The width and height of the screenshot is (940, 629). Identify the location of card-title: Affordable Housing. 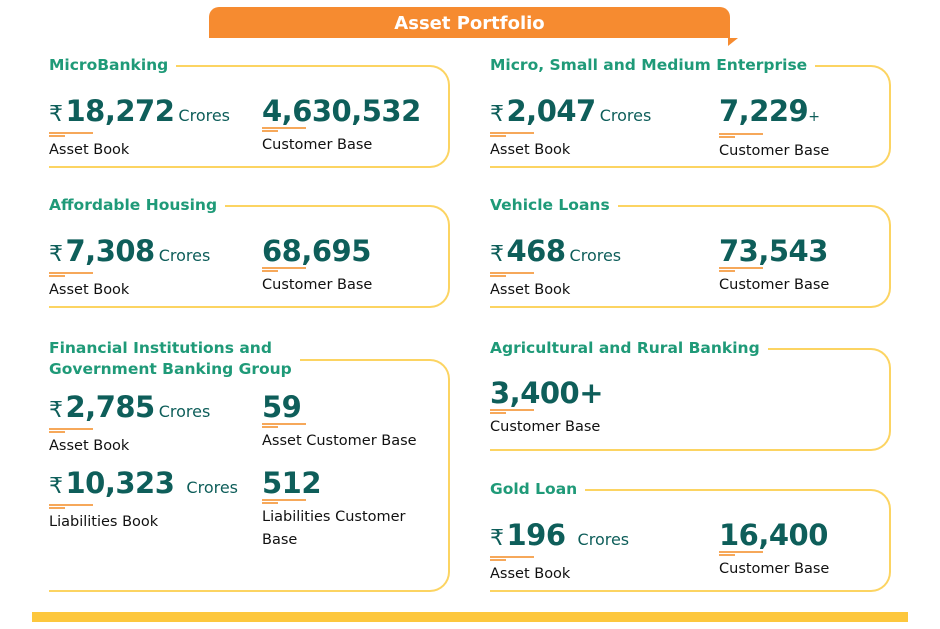
(137, 205).